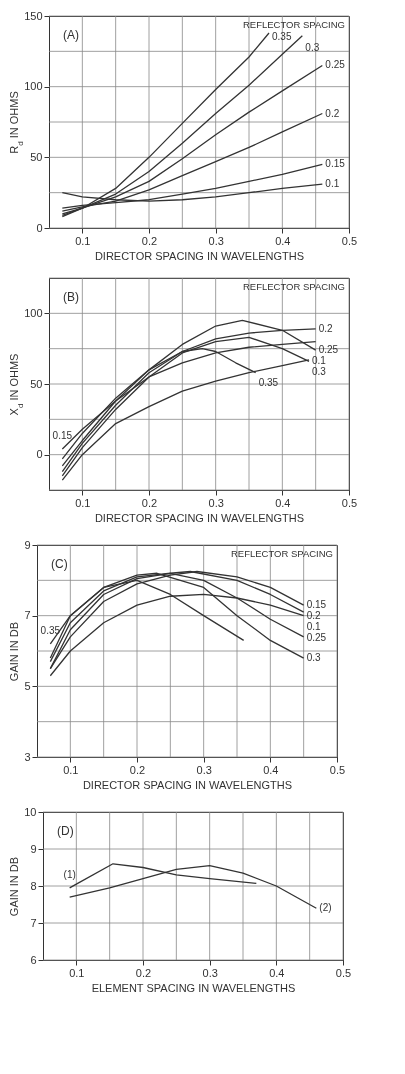 The height and width of the screenshot is (1074, 405). What do you see at coordinates (193, 987) in the screenshot?
I see `x-axis-title: ELEMENT SPACING IN WAVELENGTHS` at bounding box center [193, 987].